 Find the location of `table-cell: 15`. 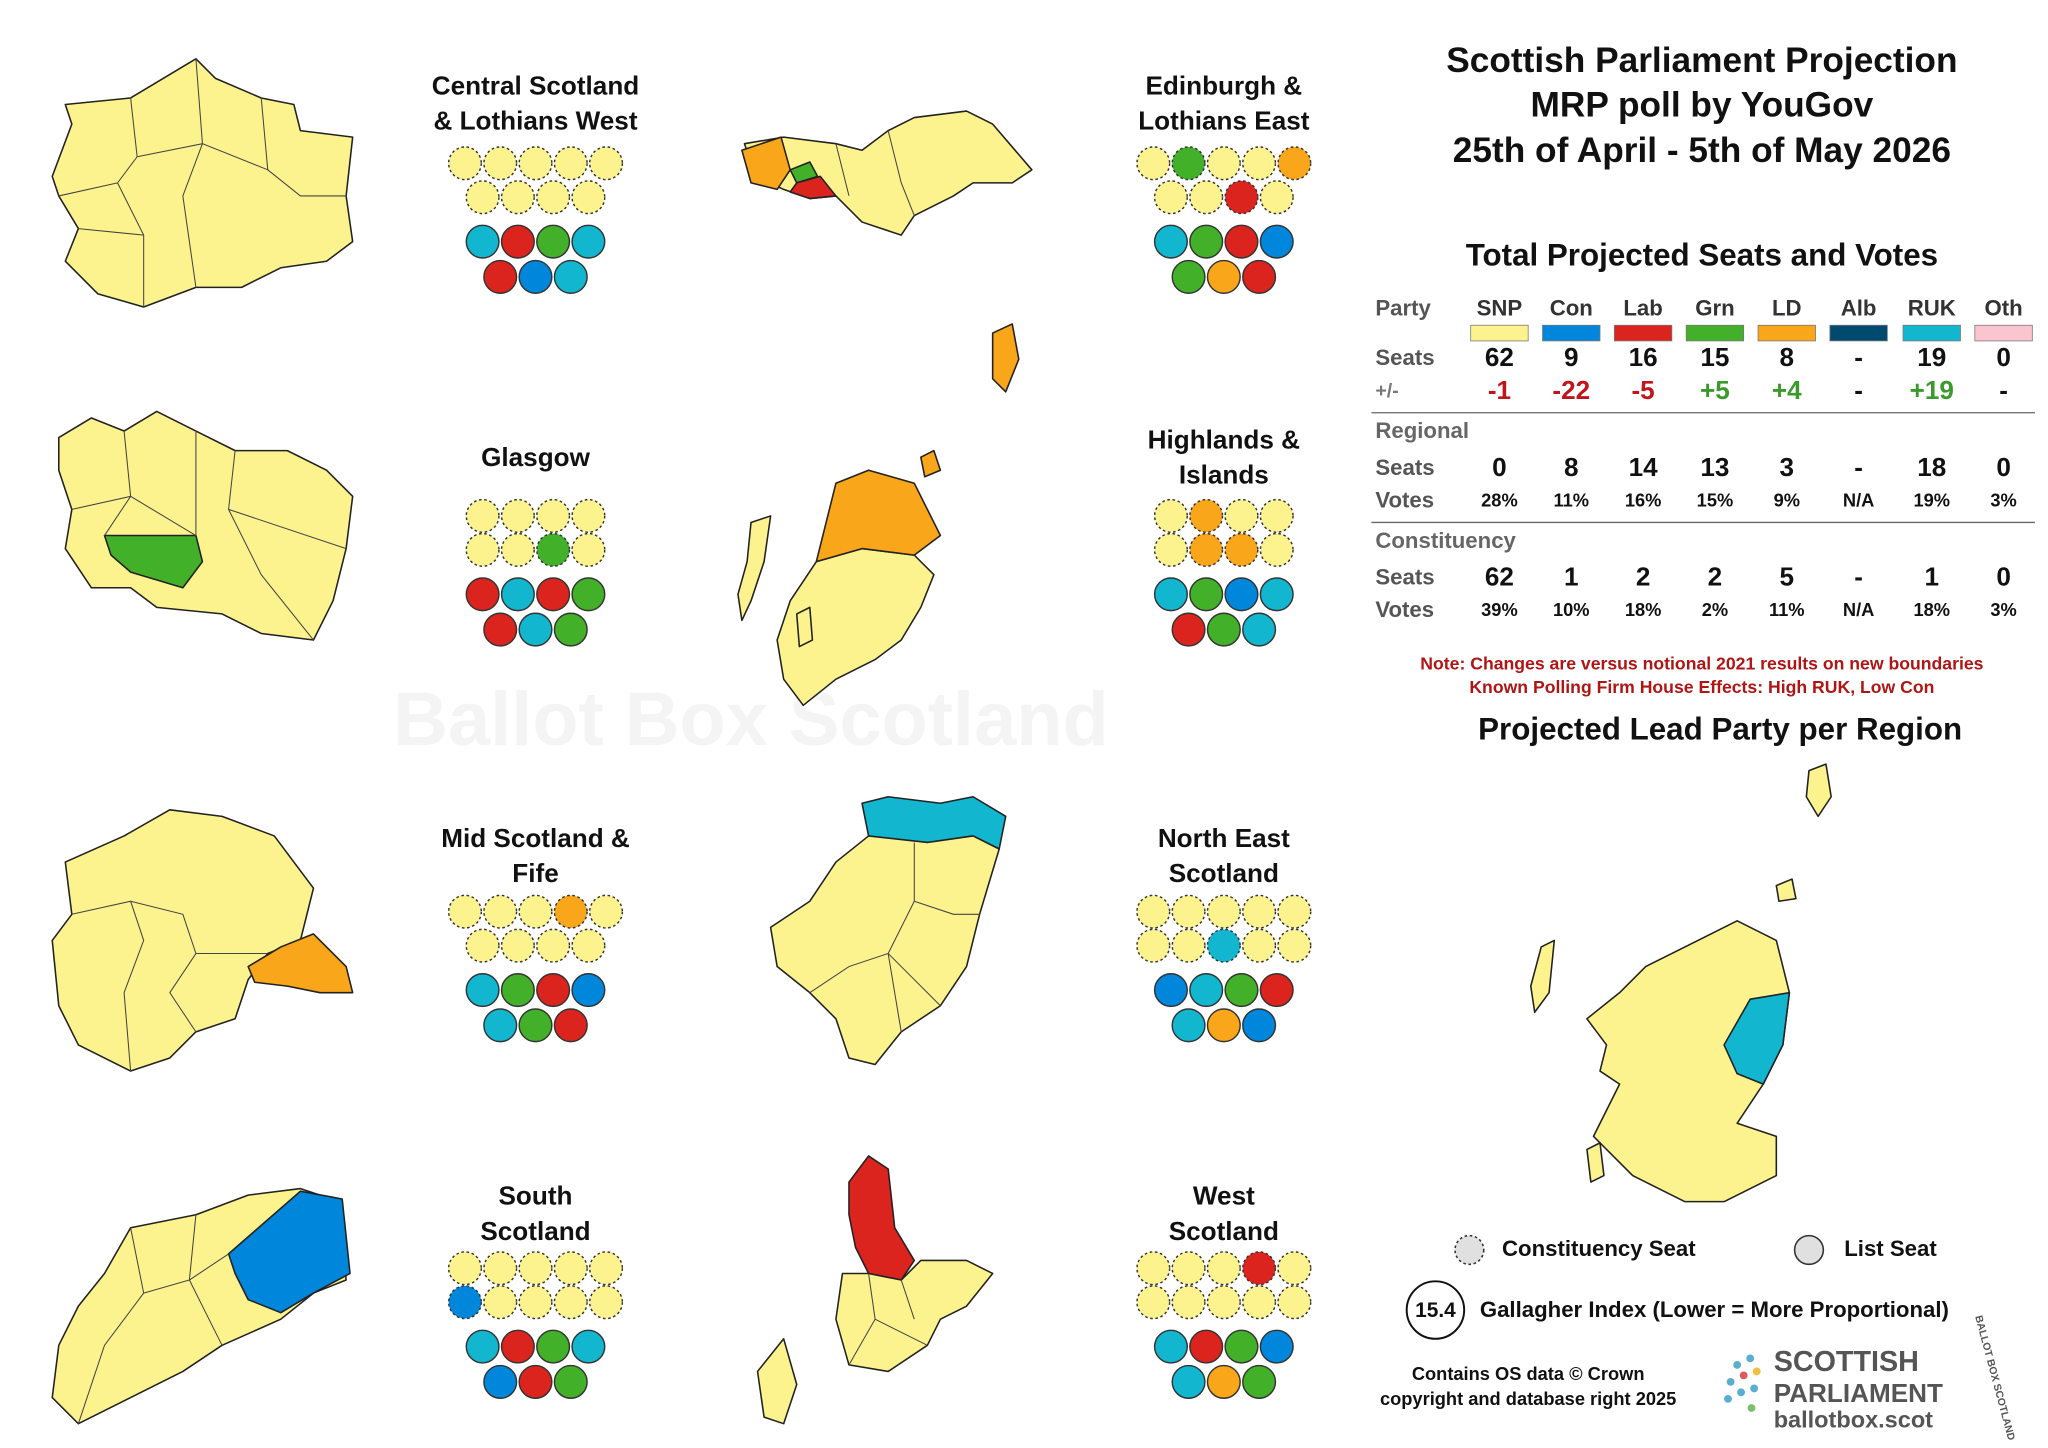

table-cell: 15 is located at coordinates (1714, 357).